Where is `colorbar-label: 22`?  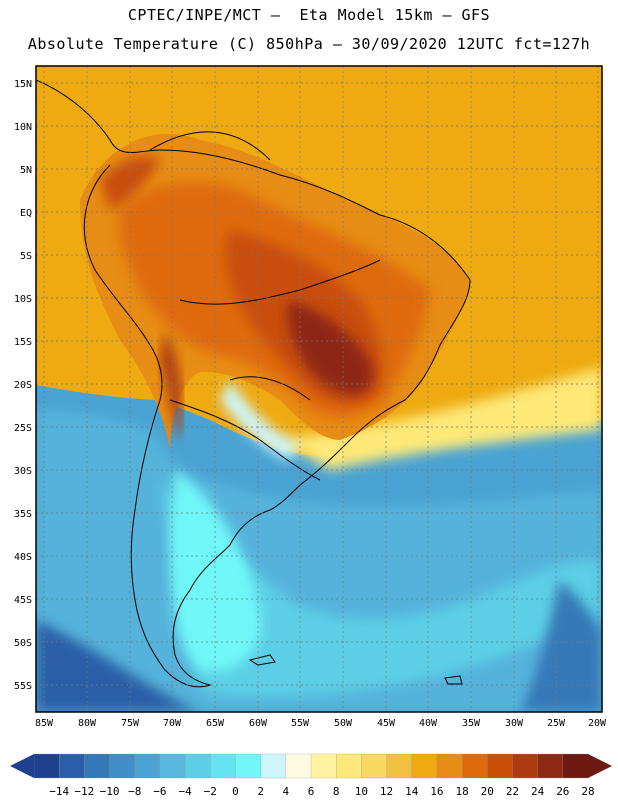
colorbar-label: 22 is located at coordinates (512, 791).